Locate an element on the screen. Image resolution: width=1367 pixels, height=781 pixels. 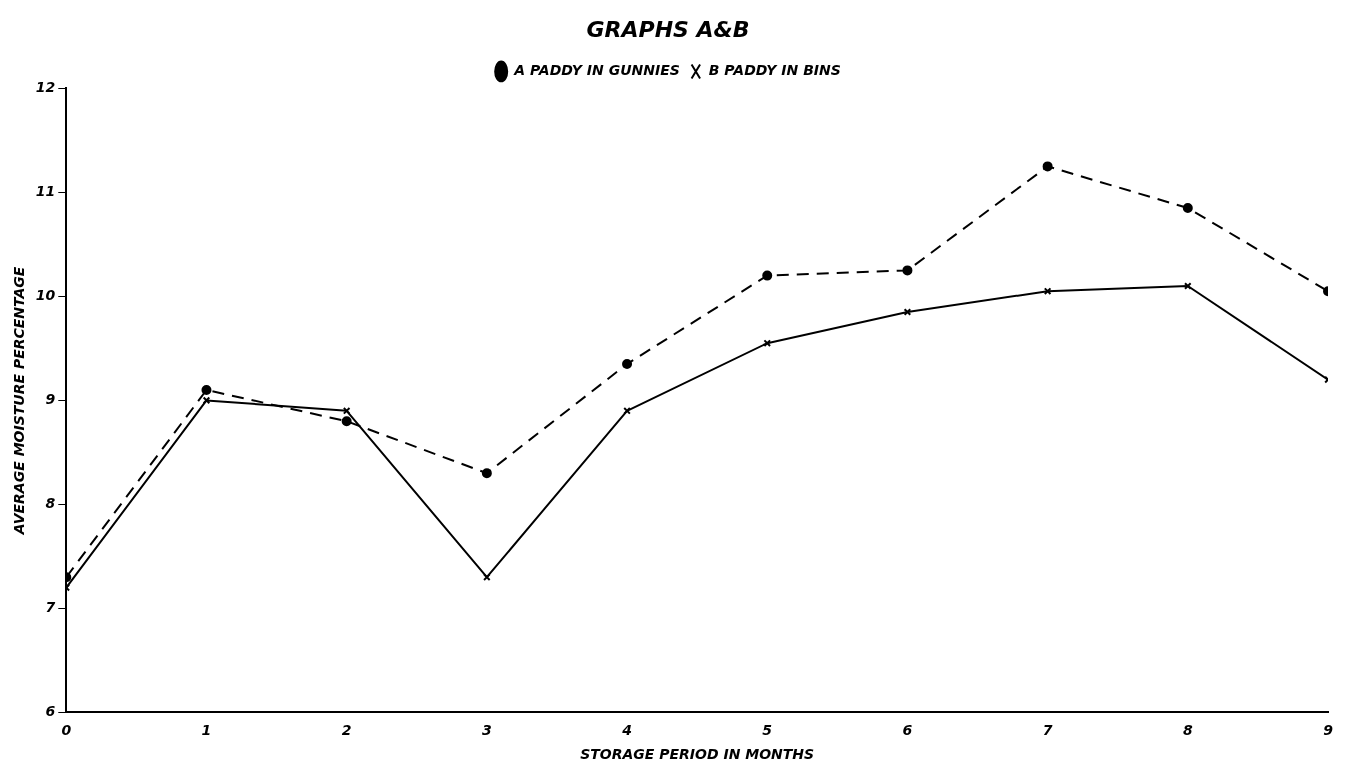
legend-label: B PADDY IN BINS is located at coordinates (774, 70).